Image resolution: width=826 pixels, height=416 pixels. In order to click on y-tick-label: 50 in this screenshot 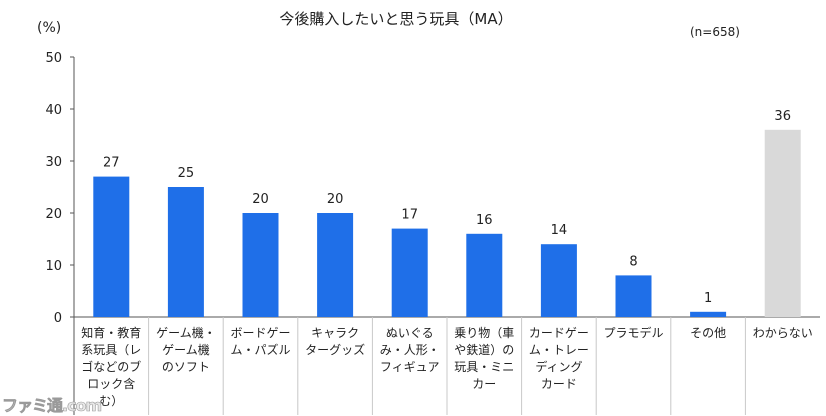, I will do `click(53, 58)`.